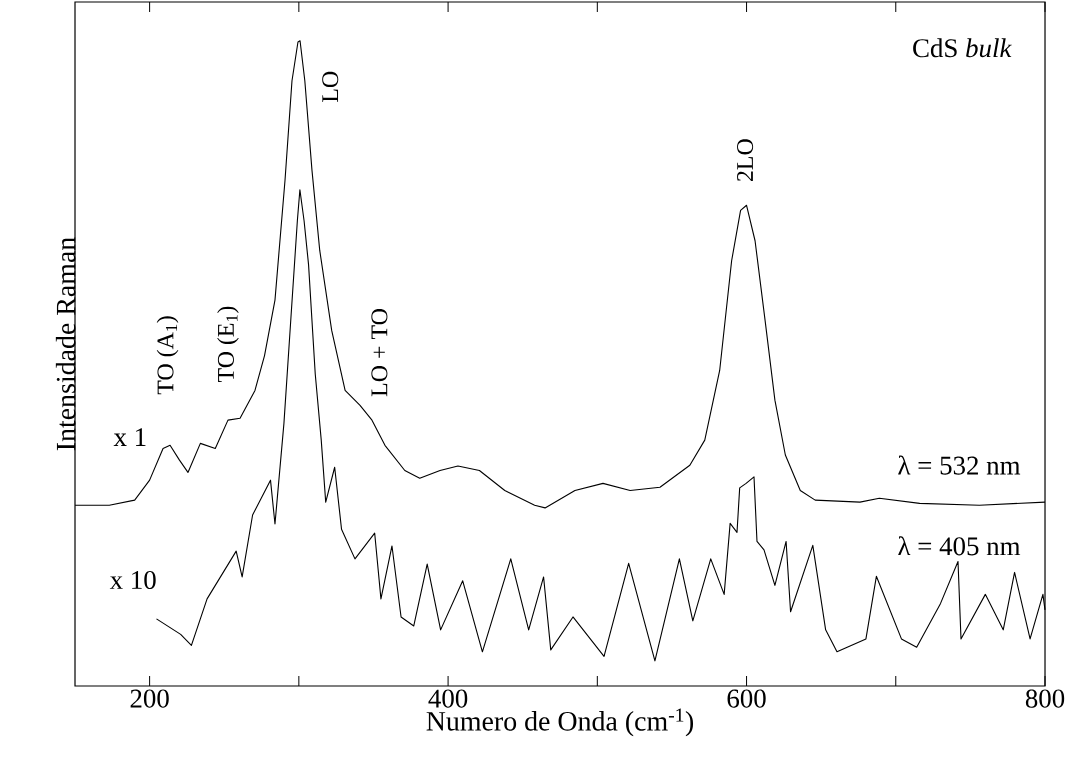 The width and height of the screenshot is (1070, 778). I want to click on annotation: CdS bulk, so click(962, 48).